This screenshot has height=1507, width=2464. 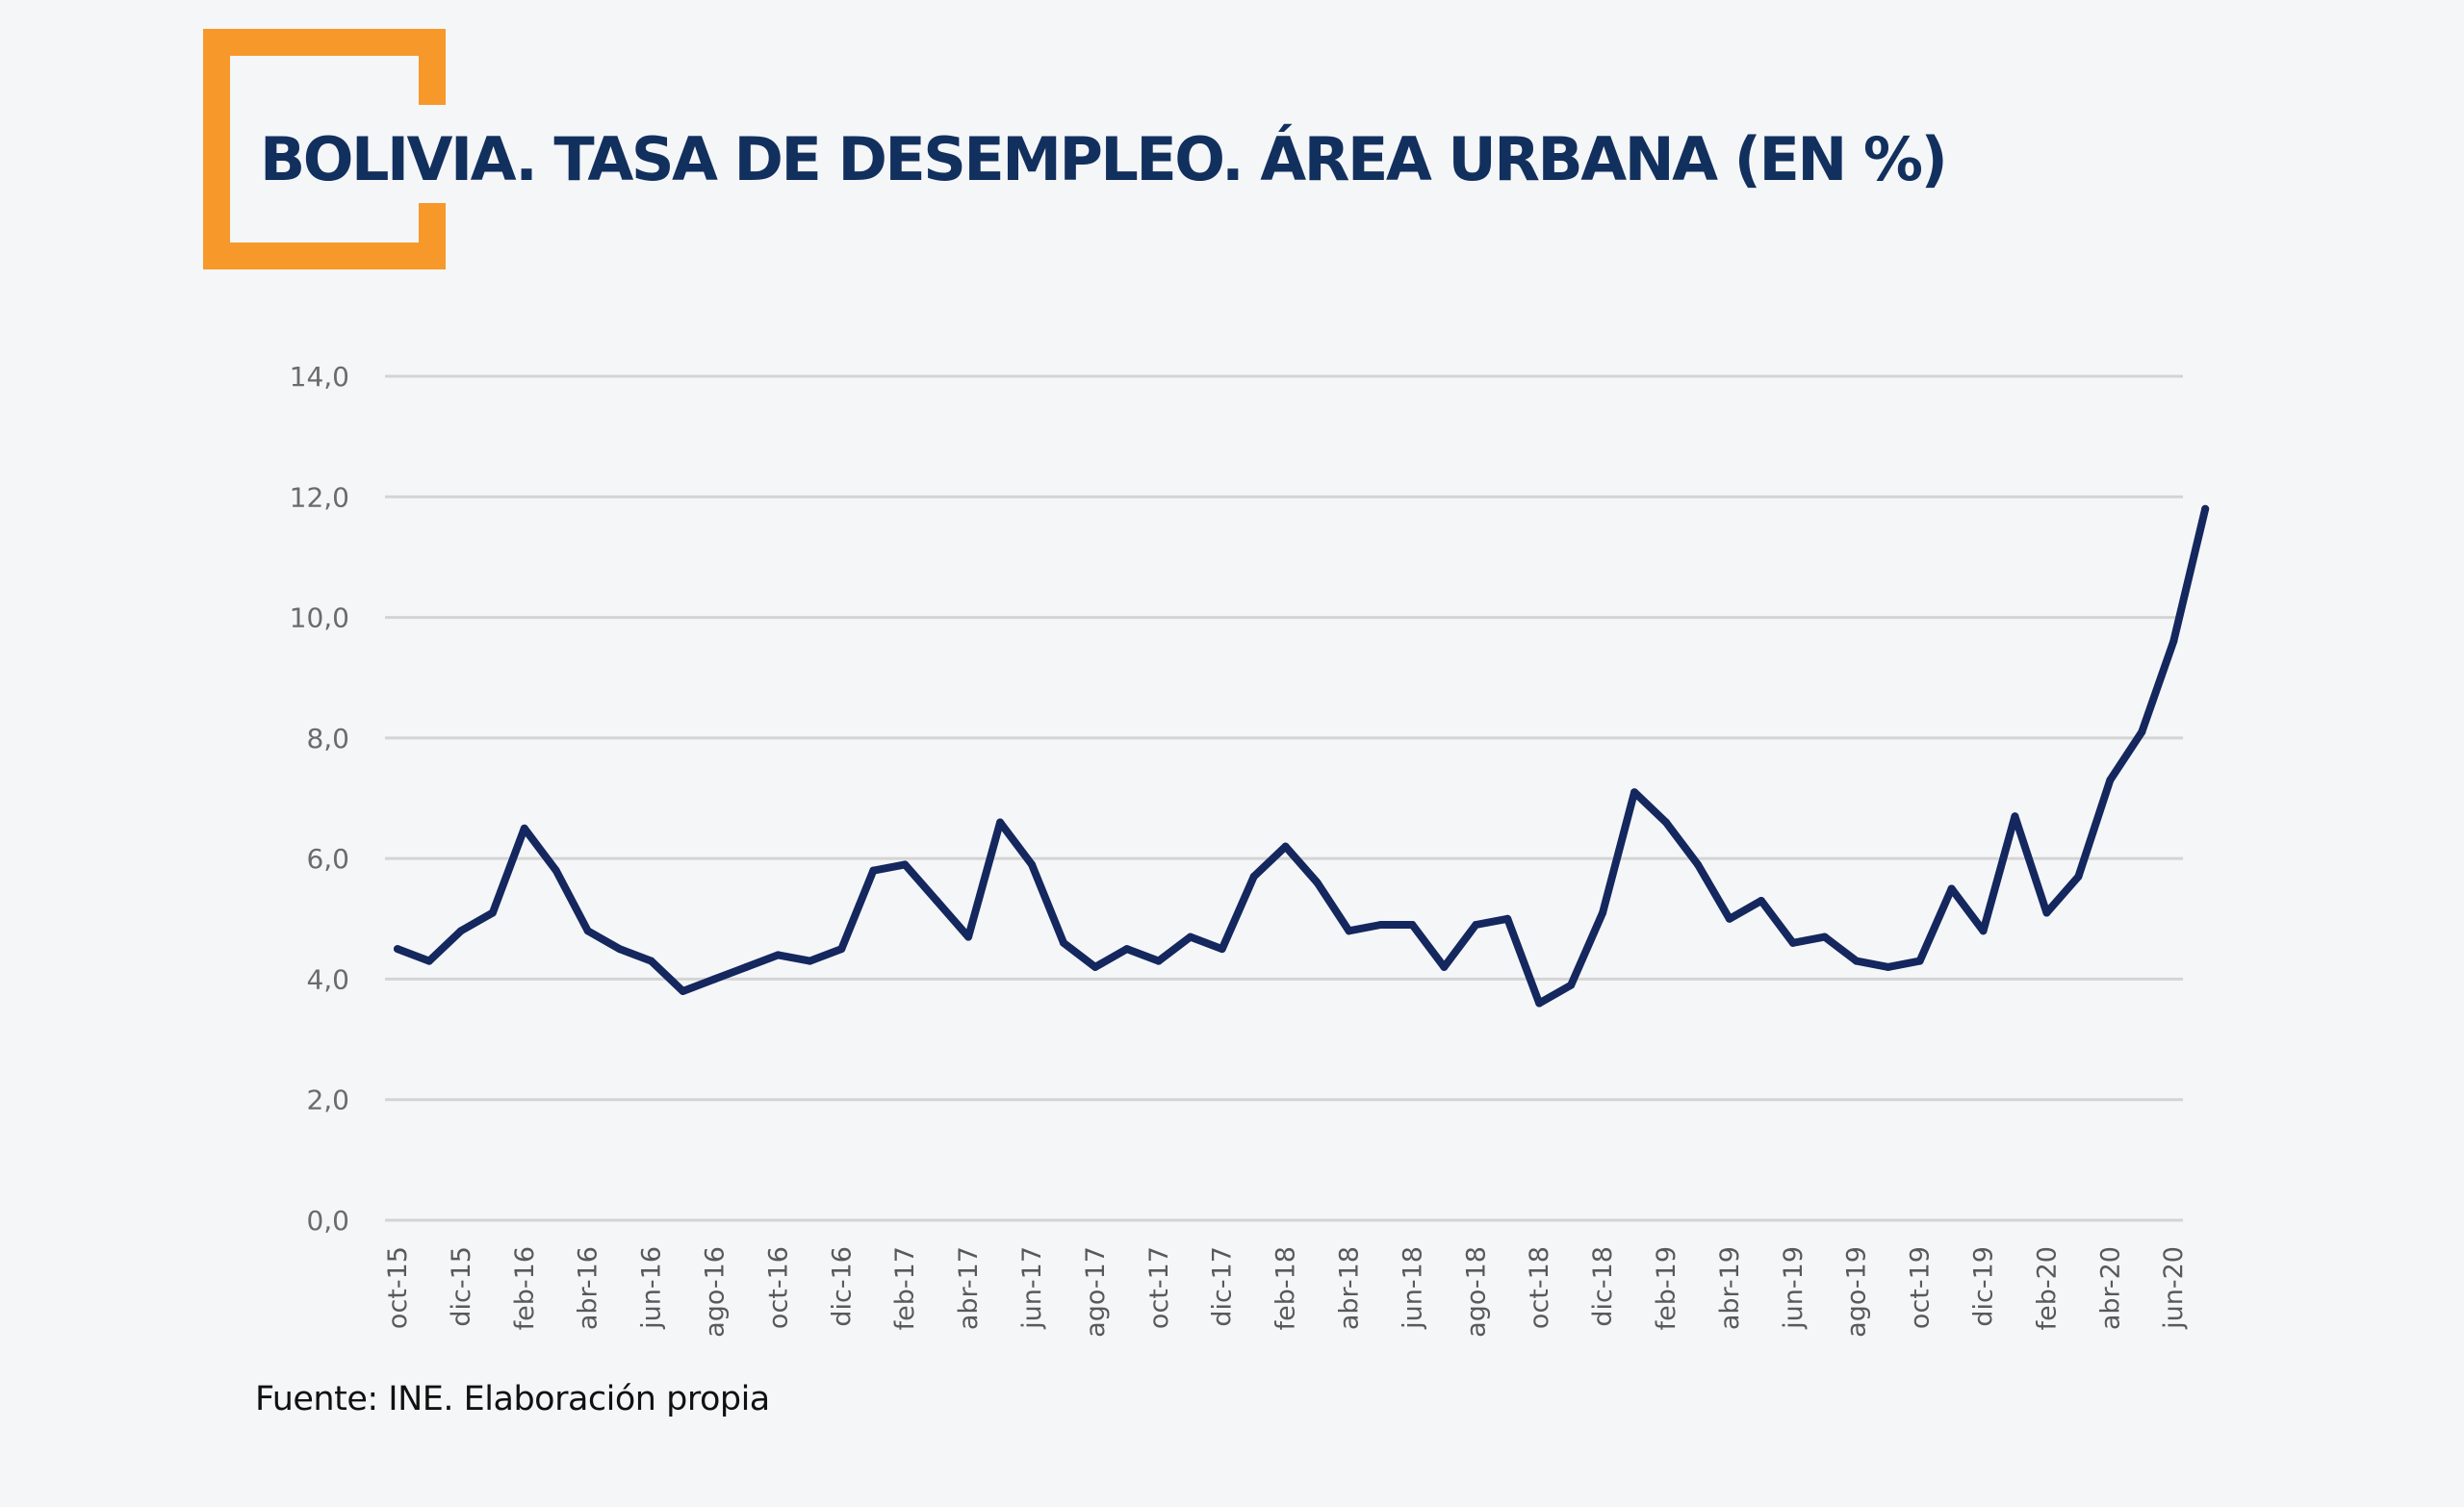 What do you see at coordinates (716, 1292) in the screenshot?
I see `x-tick-label: ago-16` at bounding box center [716, 1292].